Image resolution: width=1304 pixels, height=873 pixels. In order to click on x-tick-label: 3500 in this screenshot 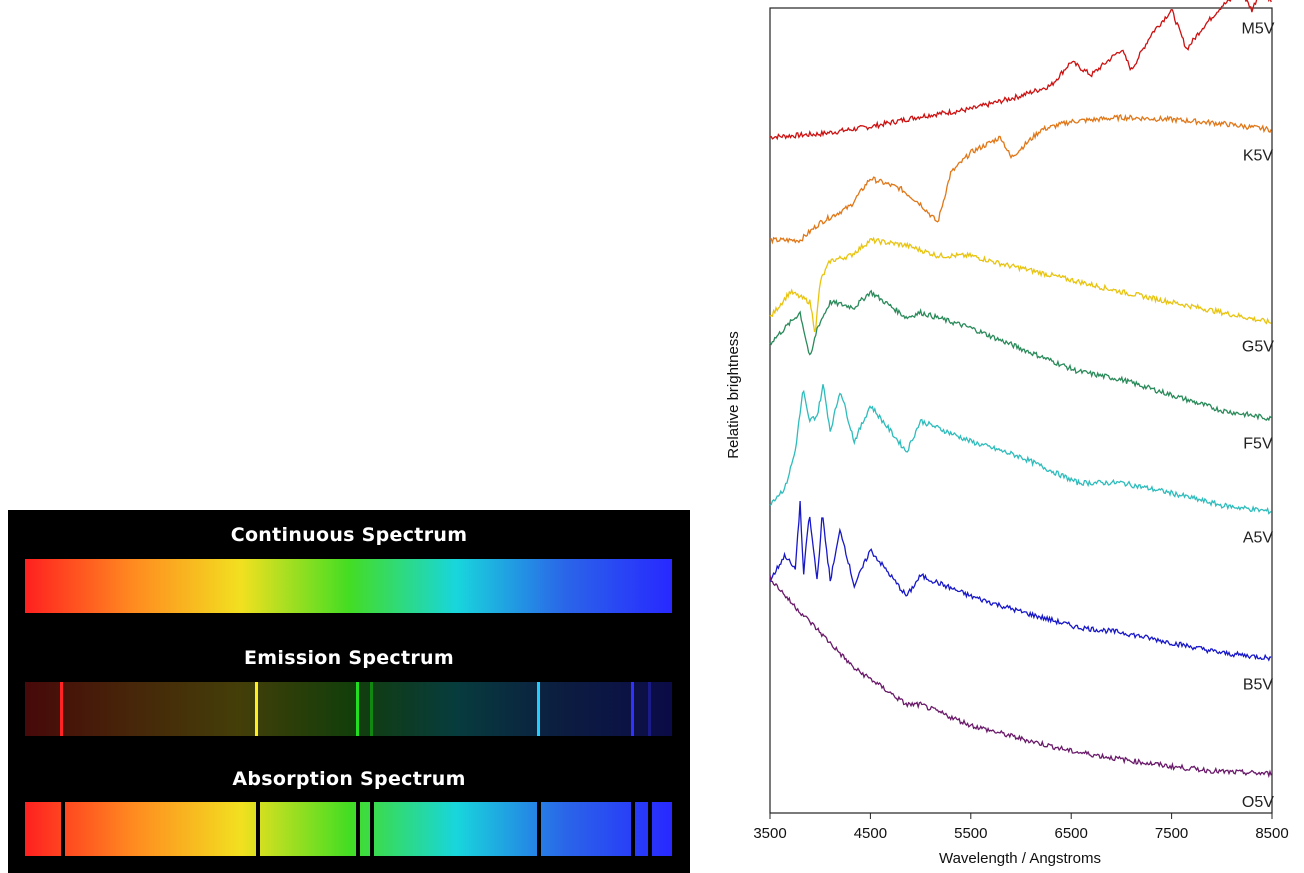, I will do `click(769, 833)`.